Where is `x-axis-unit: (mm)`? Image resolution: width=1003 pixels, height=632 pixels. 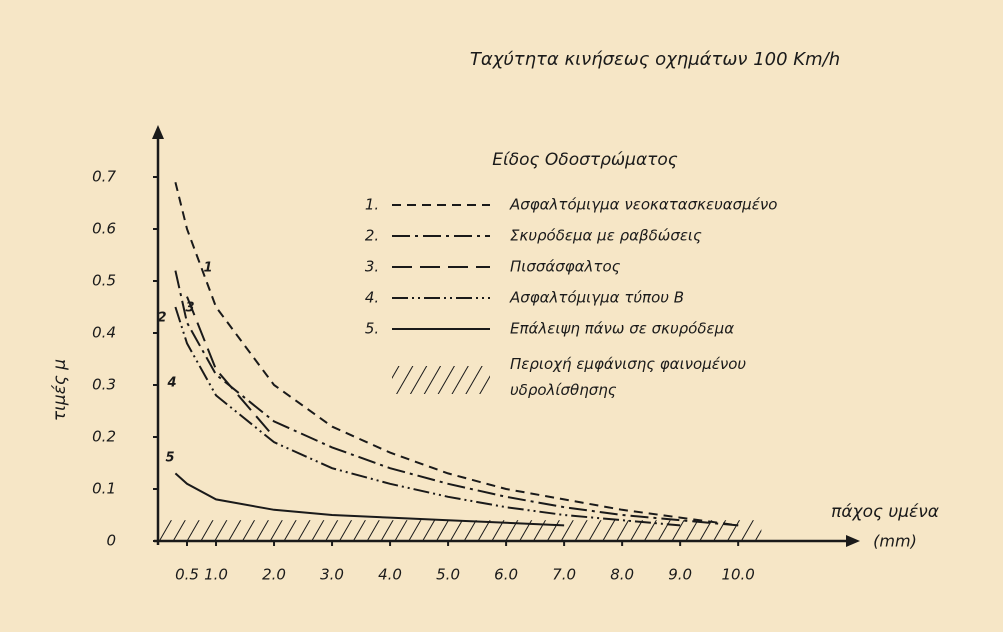 x-axis-unit: (mm) is located at coordinates (895, 541).